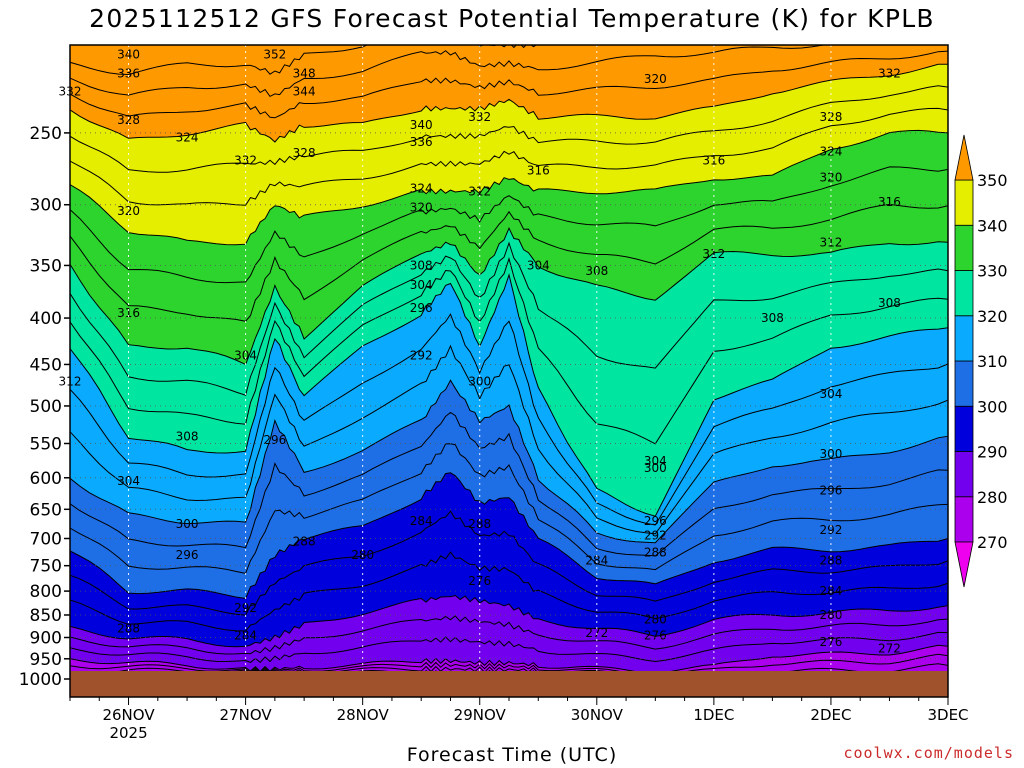  What do you see at coordinates (992, 542) in the screenshot?
I see `colorbar-label-270: 270` at bounding box center [992, 542].